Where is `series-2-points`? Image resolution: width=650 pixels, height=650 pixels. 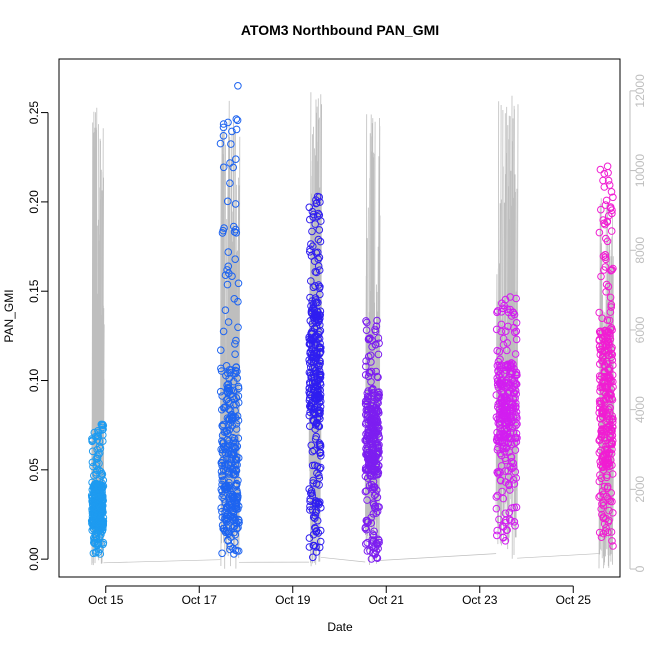
series-2-points is located at coordinates (229, 320).